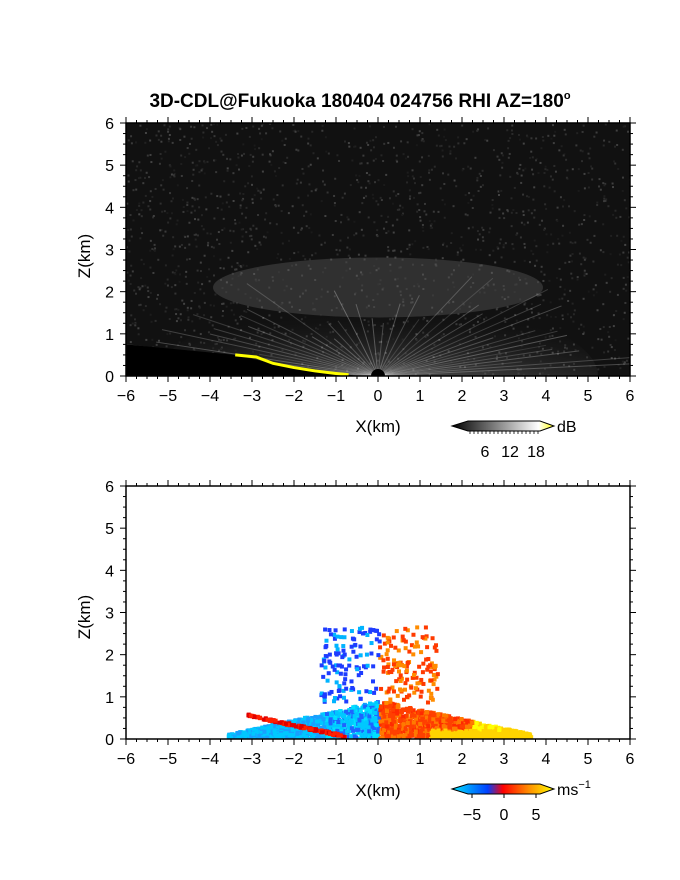  What do you see at coordinates (109, 293) in the screenshot?
I see `reflectivity-ytick-label: 2` at bounding box center [109, 293].